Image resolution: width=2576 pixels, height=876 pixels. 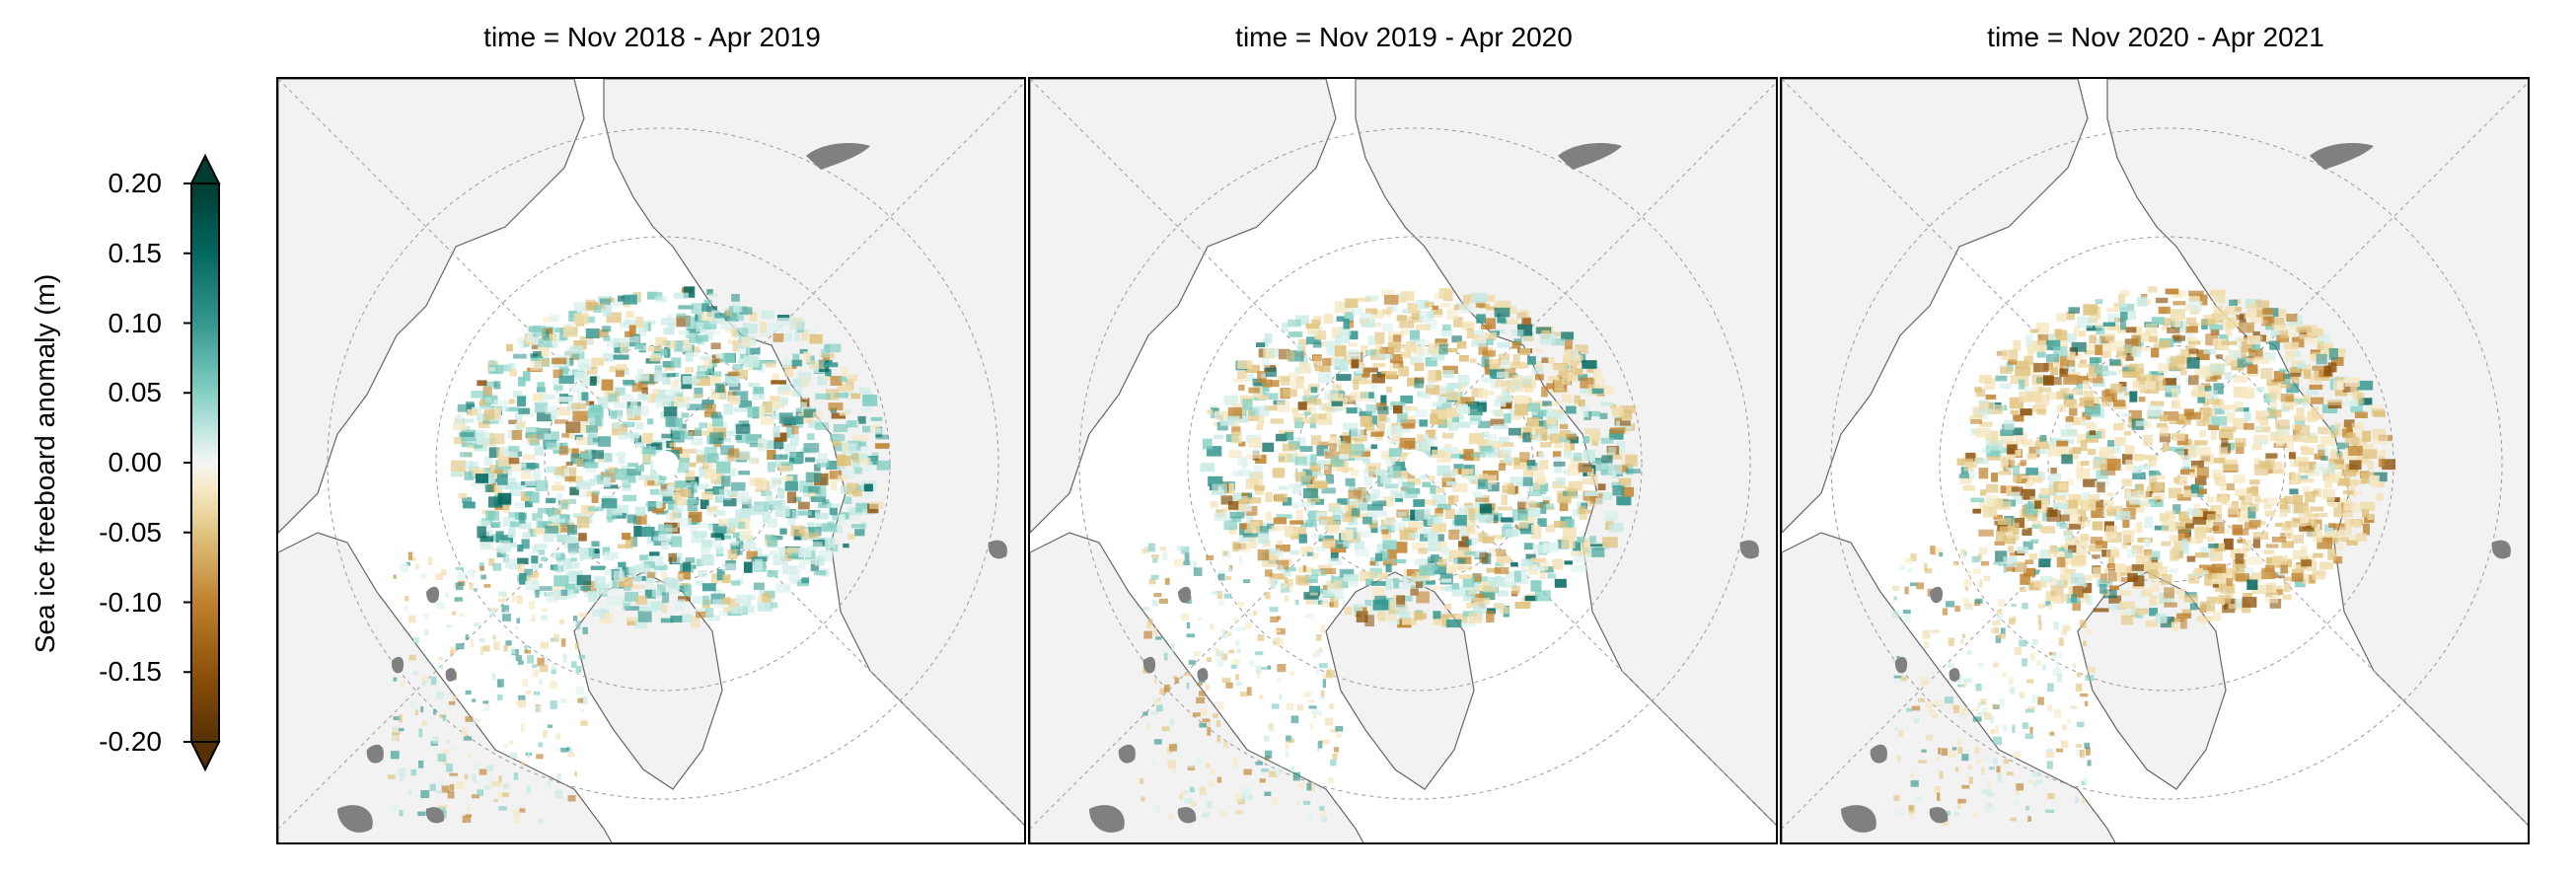 What do you see at coordinates (205, 757) in the screenshot?
I see `colorbar-extend-bottom` at bounding box center [205, 757].